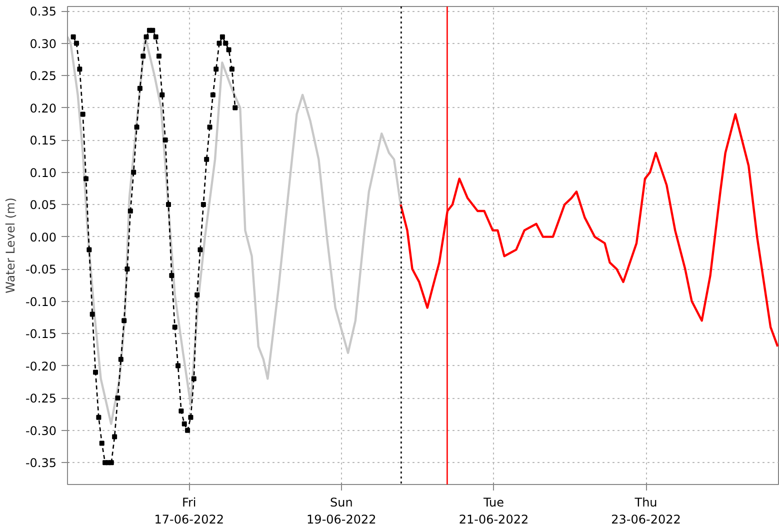  What do you see at coordinates (41, 431) in the screenshot?
I see `y-tick-label: -0.30` at bounding box center [41, 431].